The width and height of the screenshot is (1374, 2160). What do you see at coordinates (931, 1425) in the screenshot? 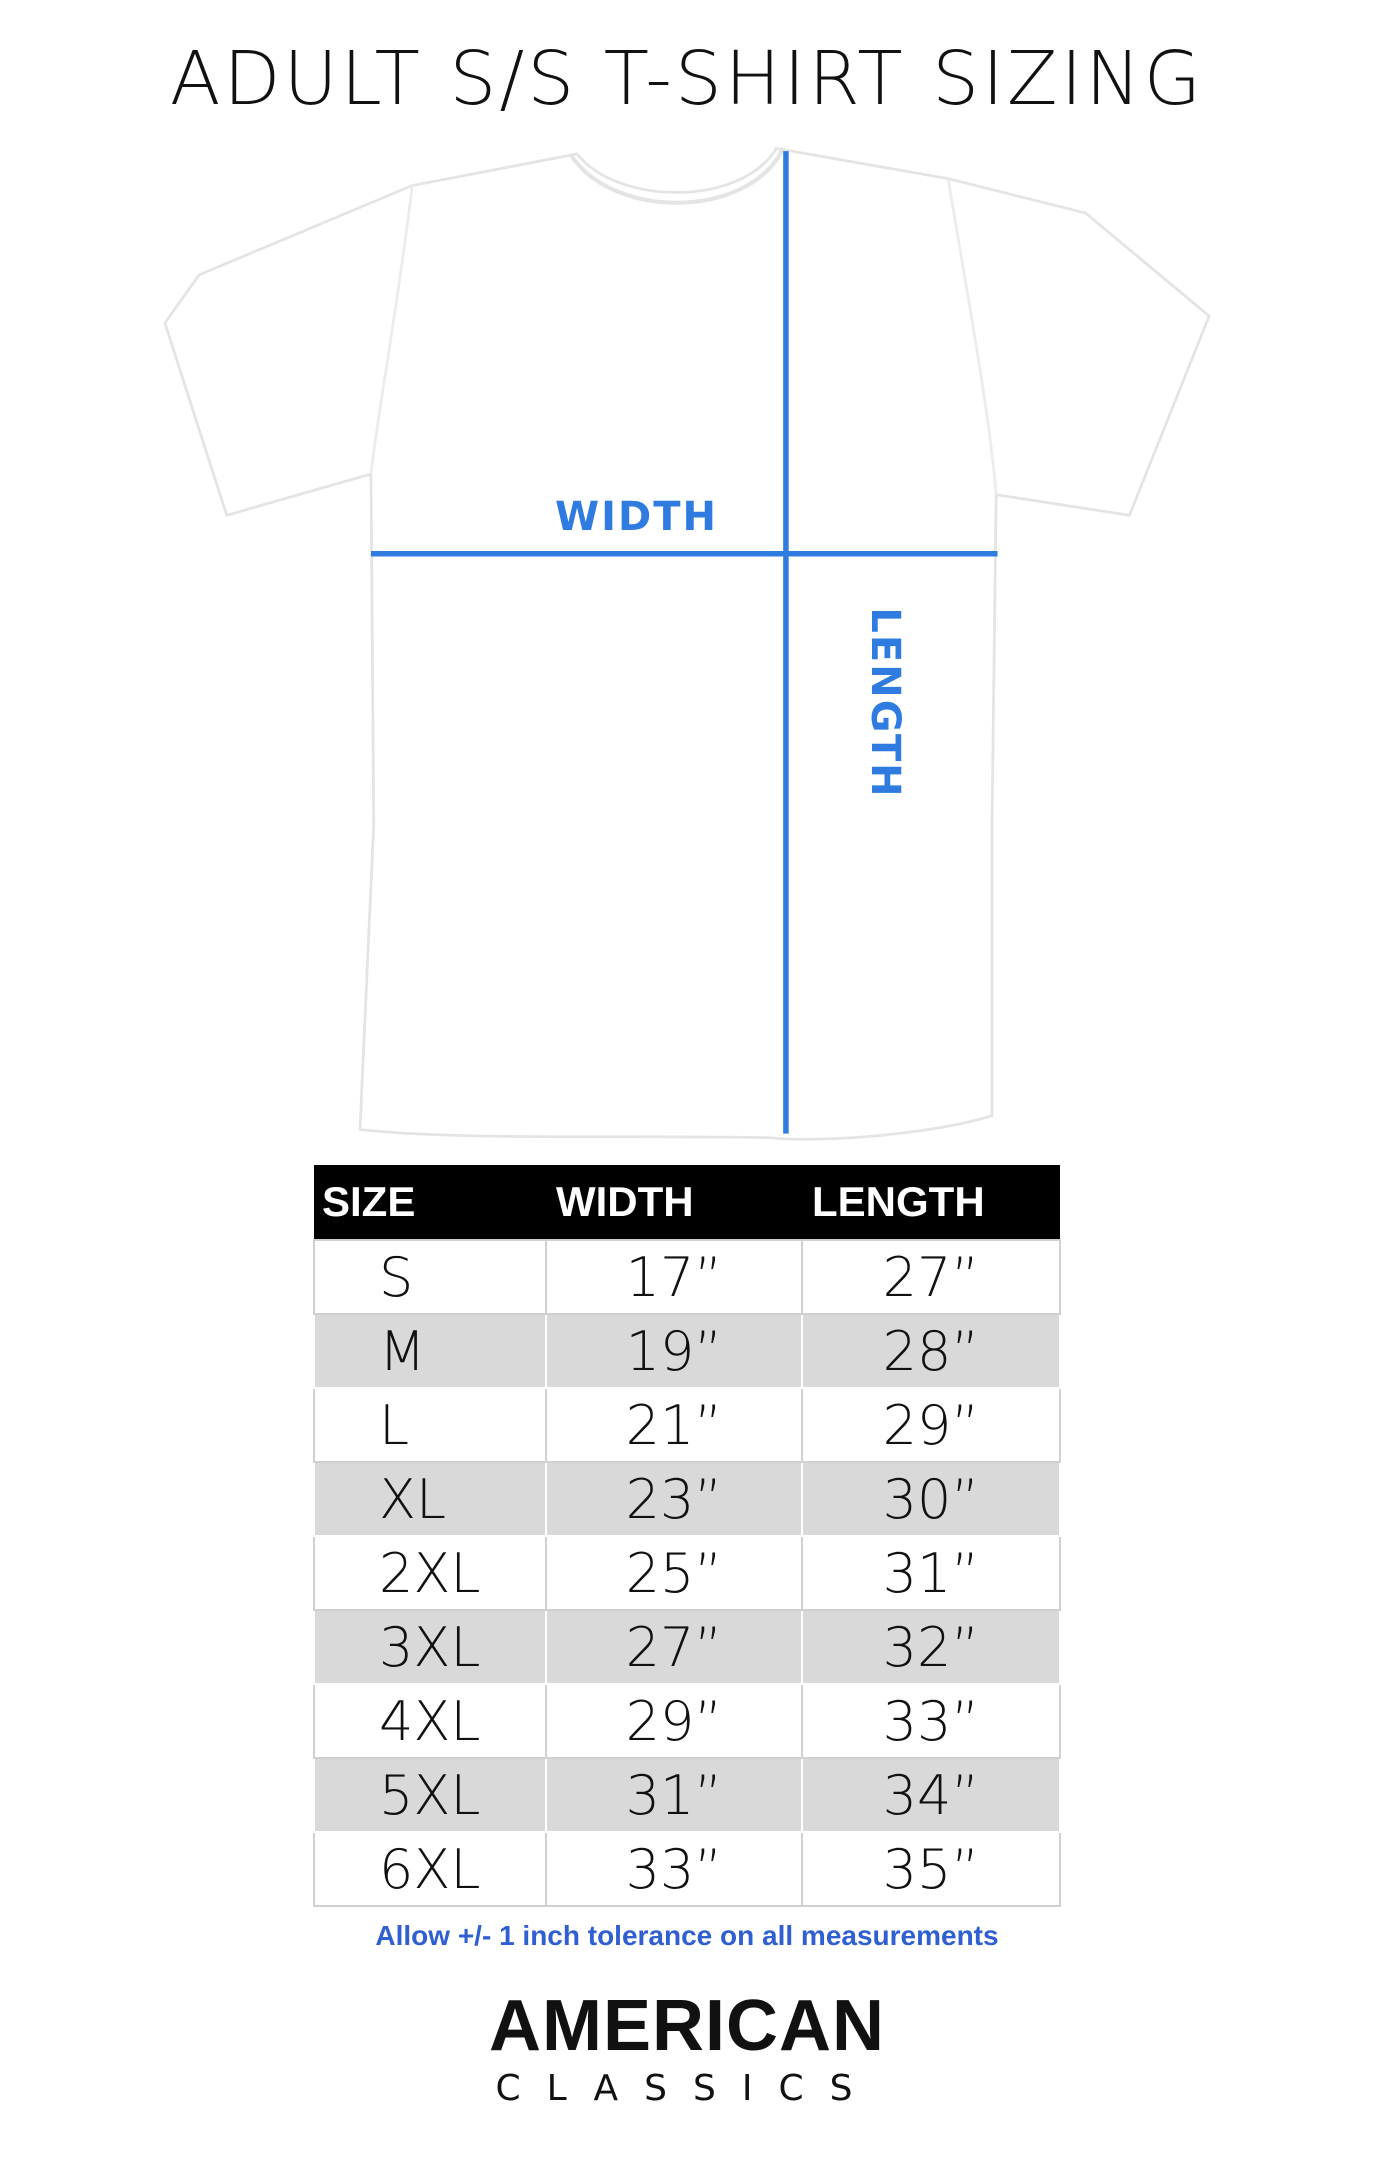
I see `length-cell: 29”` at bounding box center [931, 1425].